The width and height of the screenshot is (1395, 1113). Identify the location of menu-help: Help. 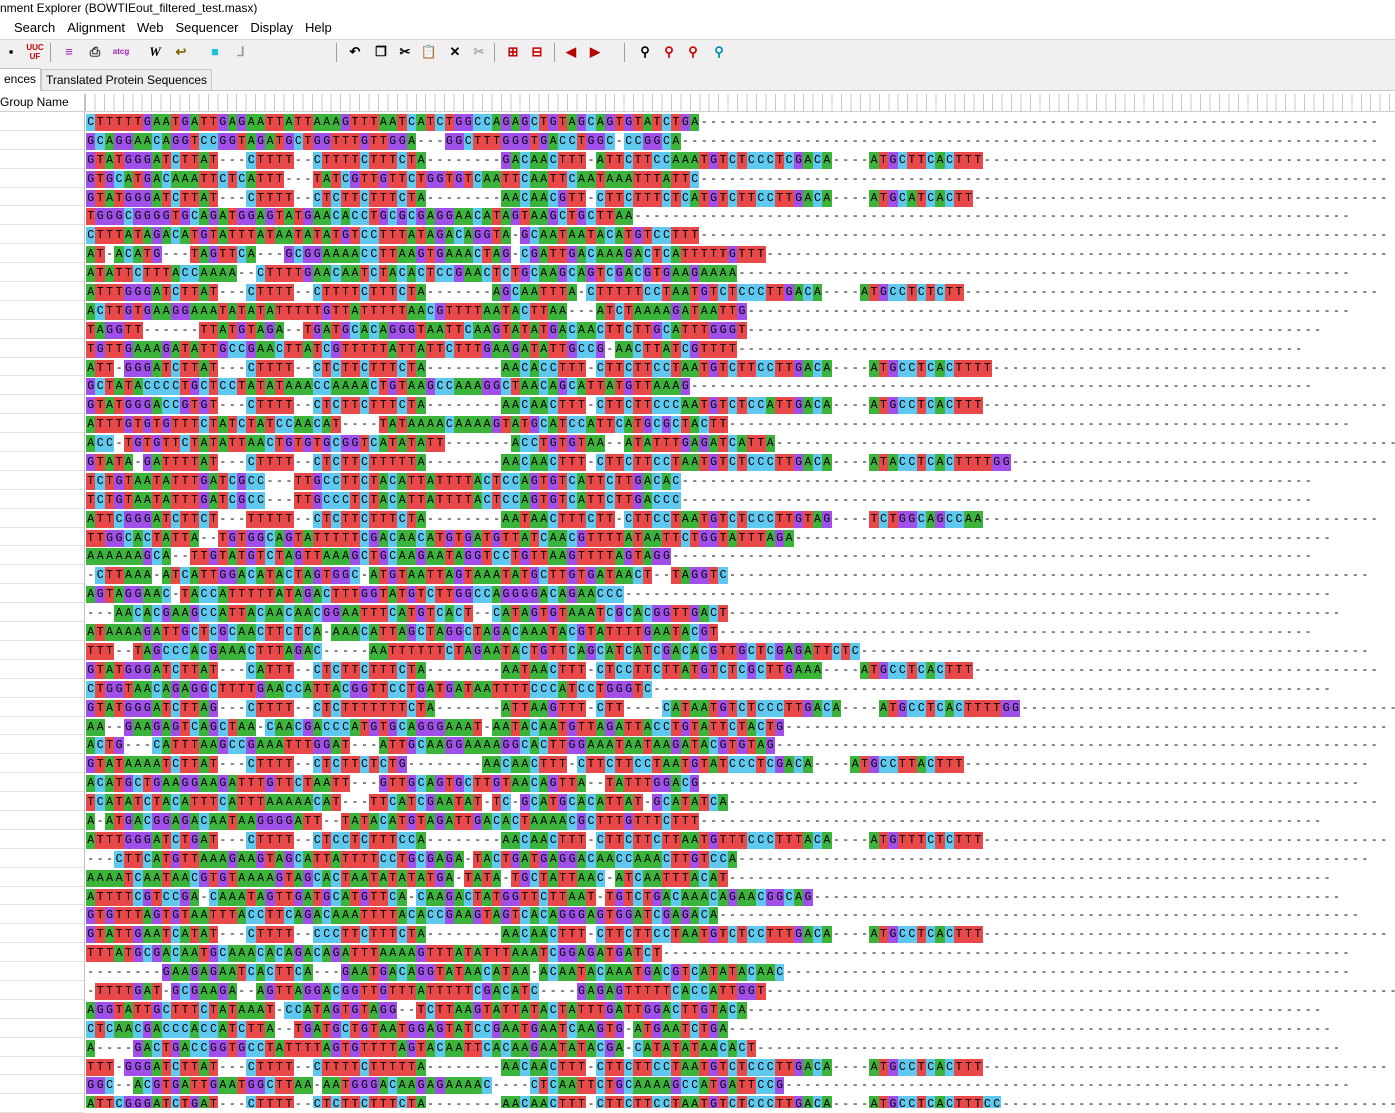
(318, 27).